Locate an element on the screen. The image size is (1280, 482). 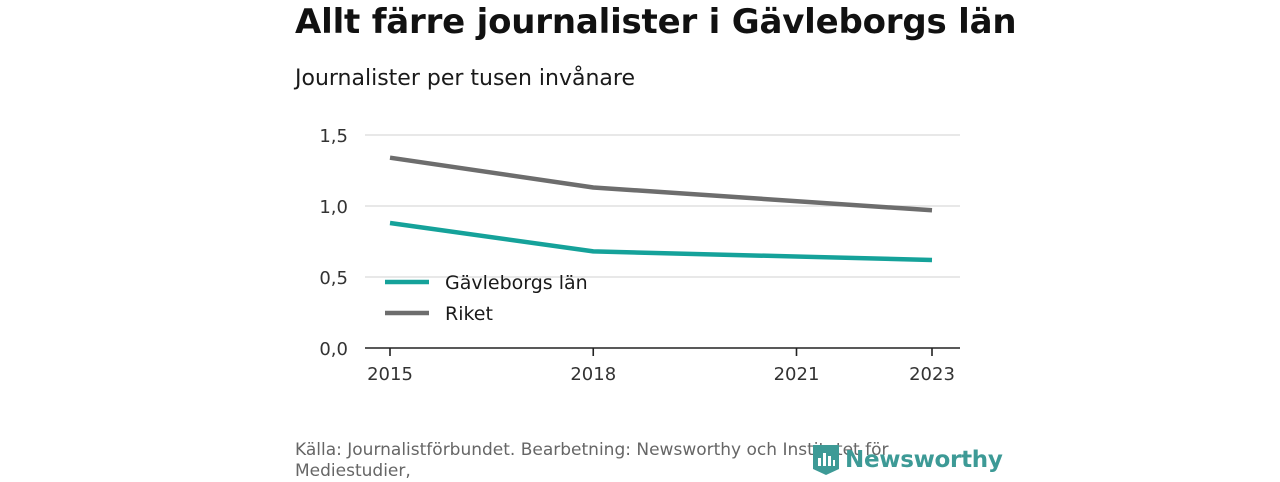
brand-name: Newsworthy is located at coordinates (924, 460).